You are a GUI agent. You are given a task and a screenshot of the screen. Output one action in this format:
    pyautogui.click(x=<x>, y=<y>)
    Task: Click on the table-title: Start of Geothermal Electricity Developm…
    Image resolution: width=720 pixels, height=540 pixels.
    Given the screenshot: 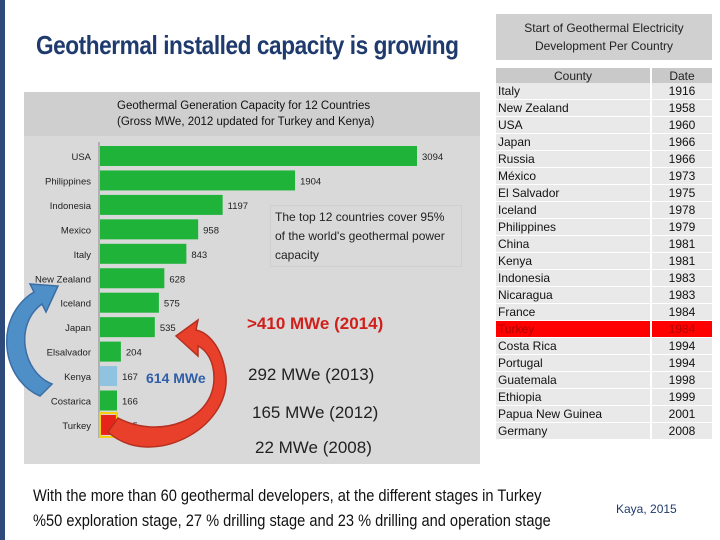 What is the action you would take?
    pyautogui.click(x=604, y=37)
    